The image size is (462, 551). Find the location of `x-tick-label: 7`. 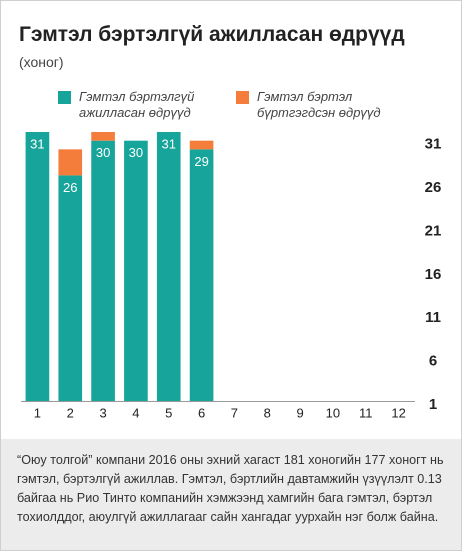

x-tick-label: 7 is located at coordinates (234, 412).